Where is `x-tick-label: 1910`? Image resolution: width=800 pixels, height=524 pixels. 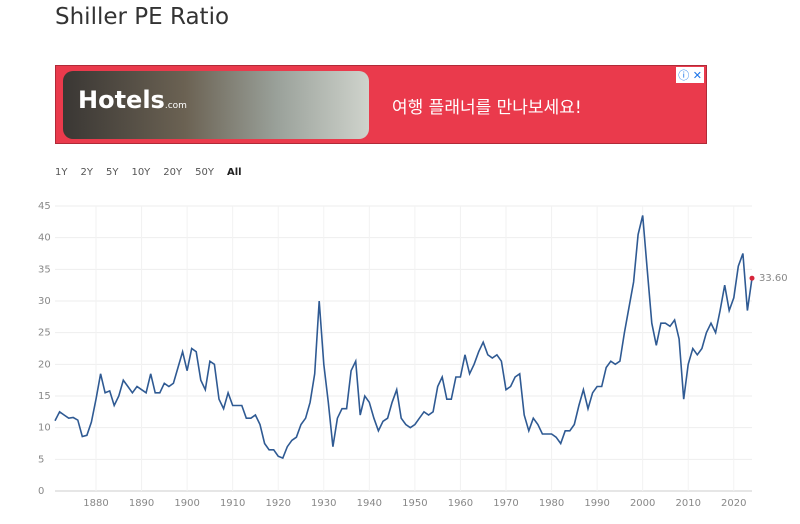 x-tick-label: 1910 is located at coordinates (232, 503).